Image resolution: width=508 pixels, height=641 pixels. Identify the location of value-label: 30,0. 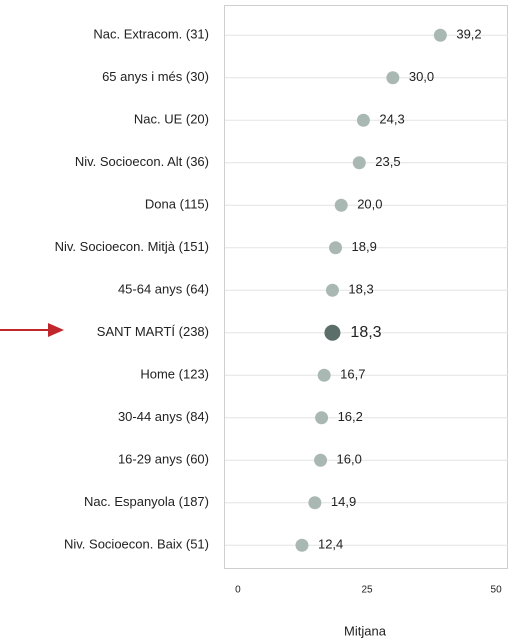
(421, 76).